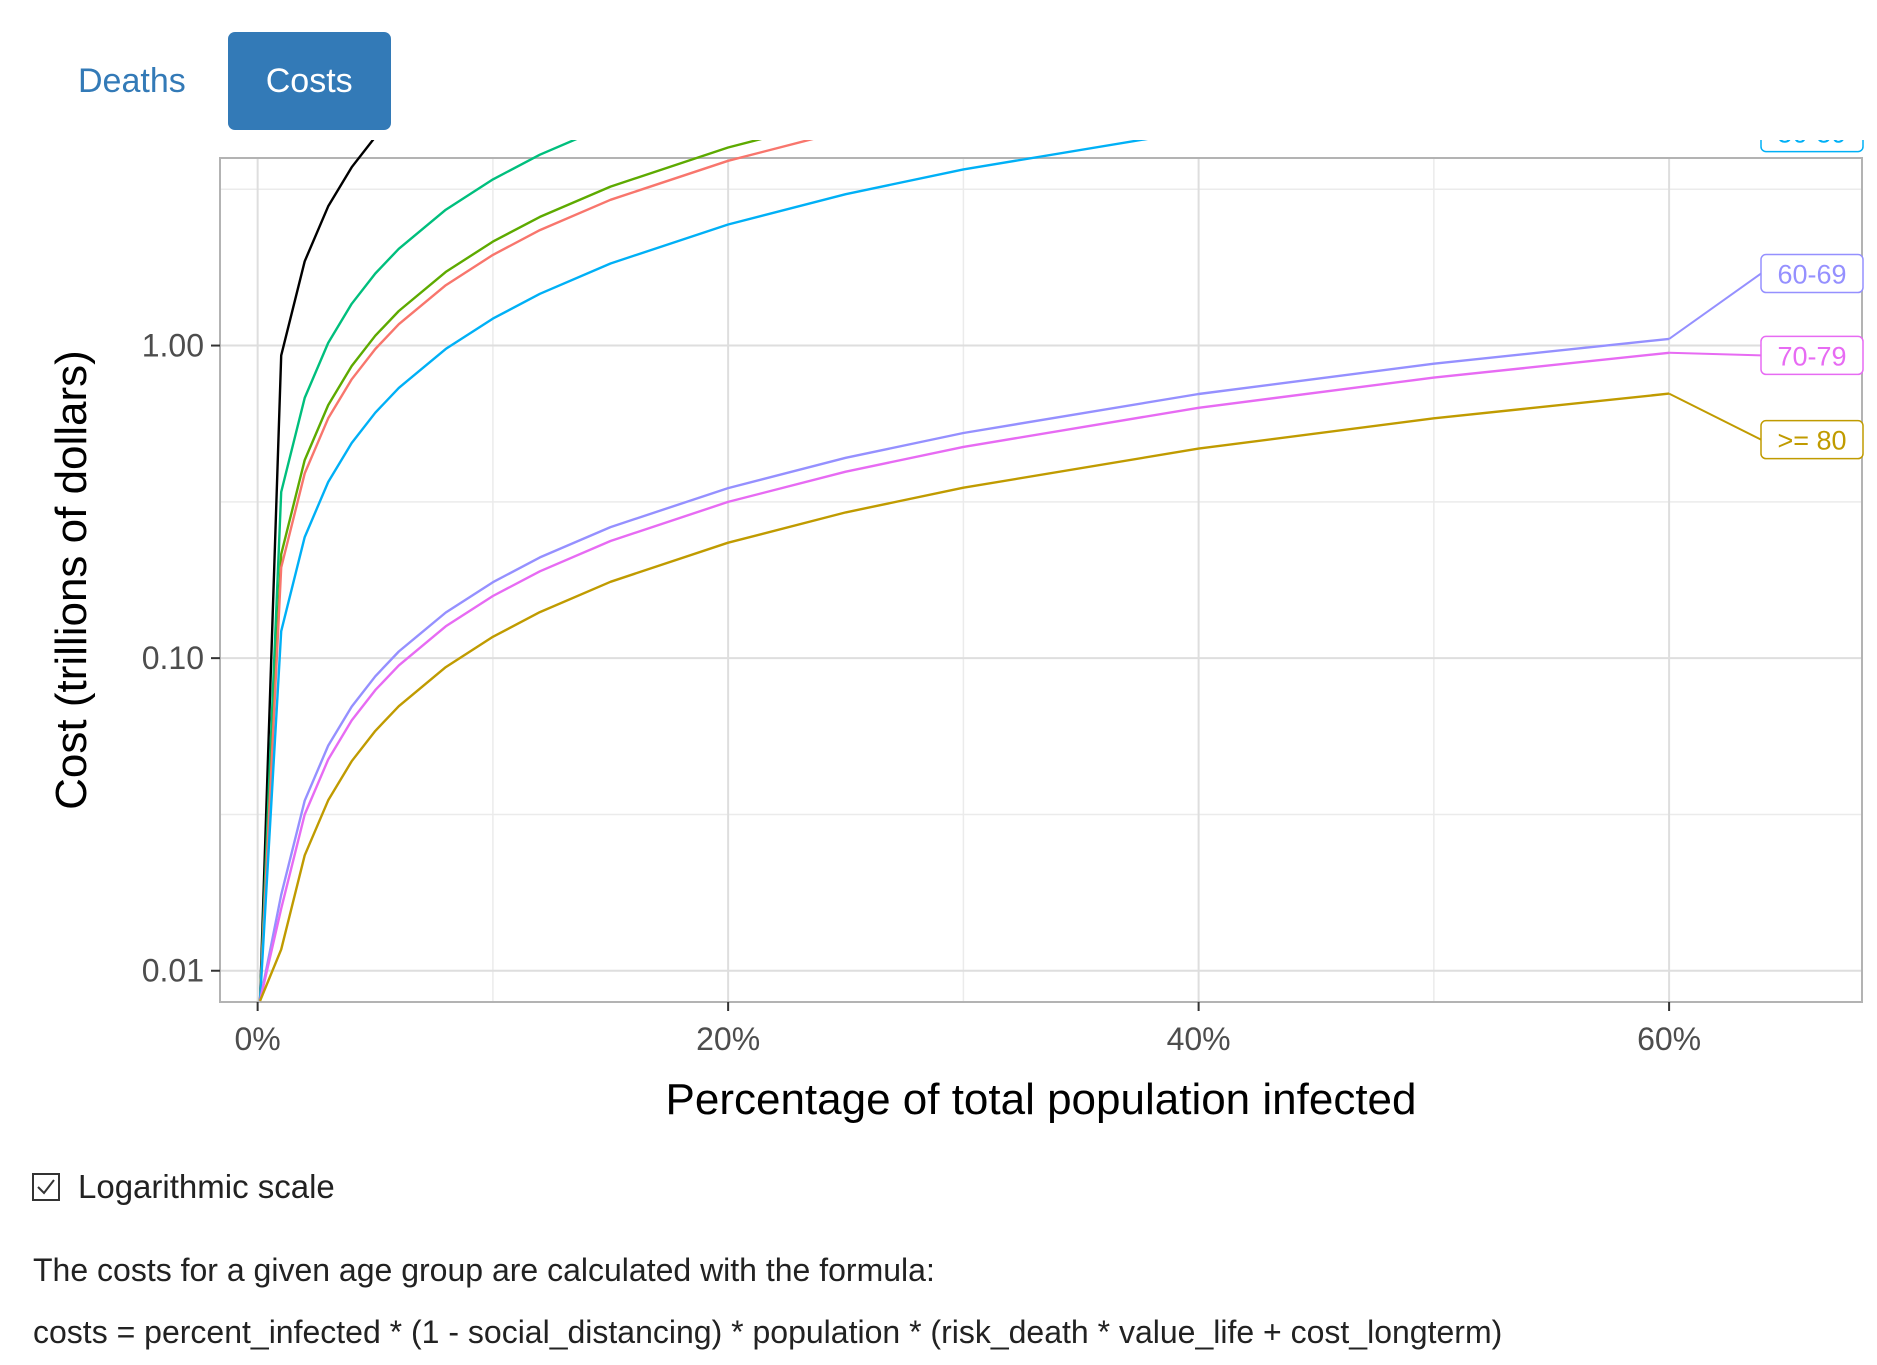 The height and width of the screenshot is (1365, 1877). What do you see at coordinates (173, 658) in the screenshot?
I see `y-tick-label: 0.10` at bounding box center [173, 658].